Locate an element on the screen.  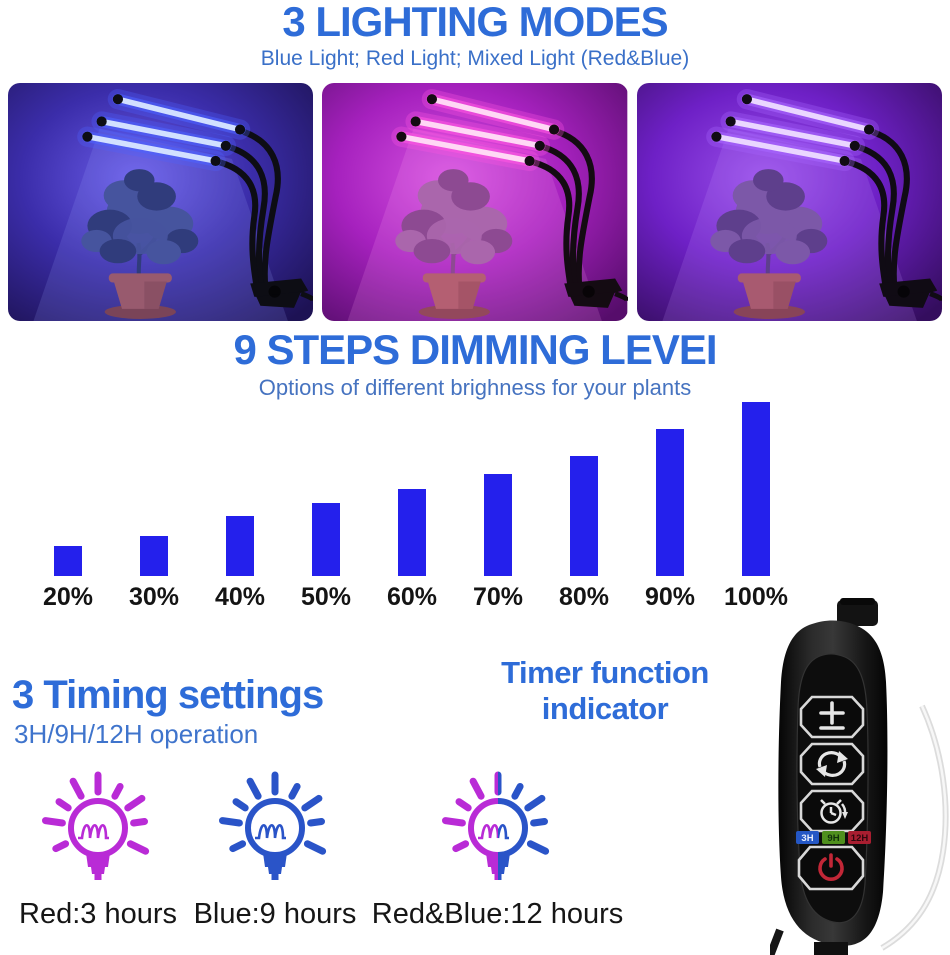
timer-function-title: Timer function indicator is located at coordinates (605, 691).